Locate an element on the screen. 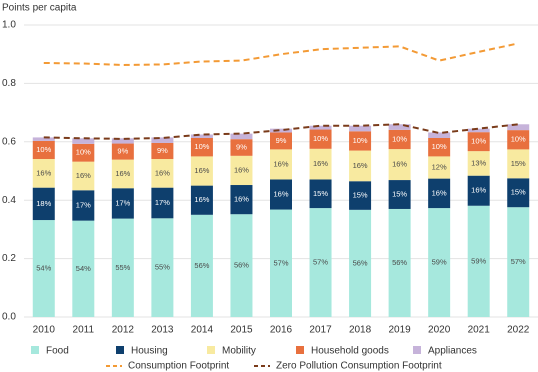 The height and width of the screenshot is (372, 538). x-tick-label: 2016 is located at coordinates (281, 330).